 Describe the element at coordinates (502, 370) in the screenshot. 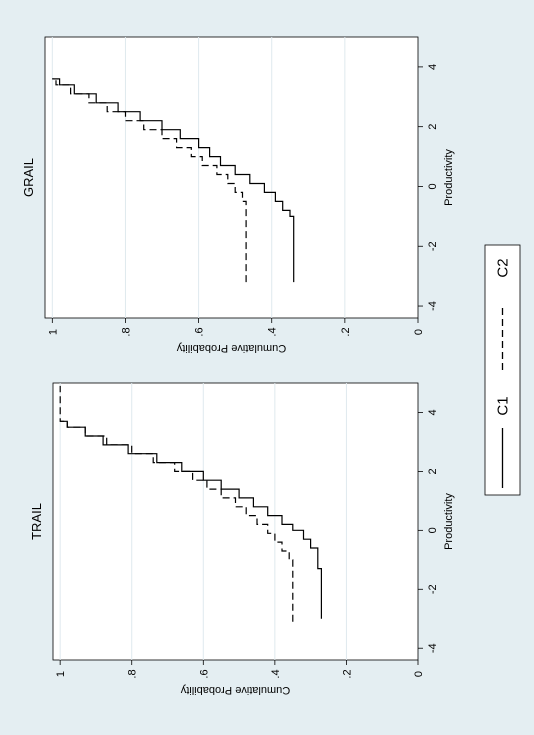

I see `legend: C1 C2` at that location.